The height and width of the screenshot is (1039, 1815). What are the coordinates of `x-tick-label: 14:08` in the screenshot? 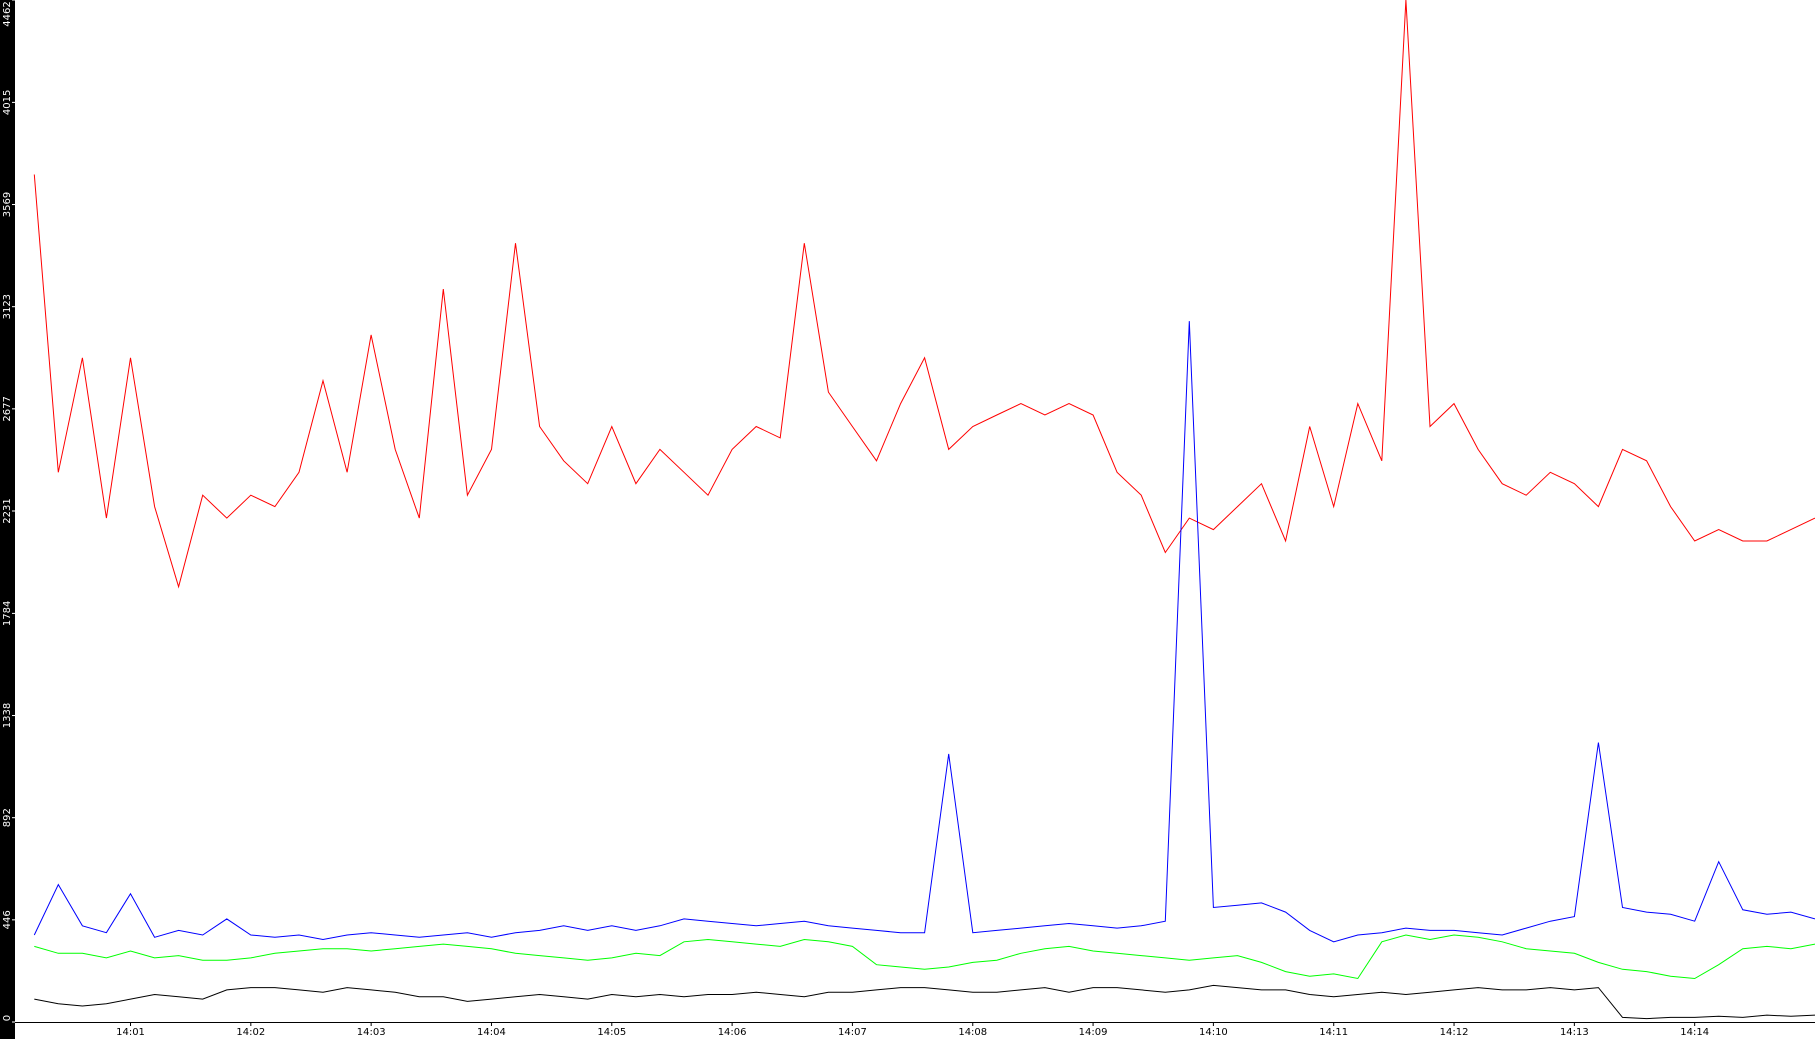 It's located at (972, 1032).